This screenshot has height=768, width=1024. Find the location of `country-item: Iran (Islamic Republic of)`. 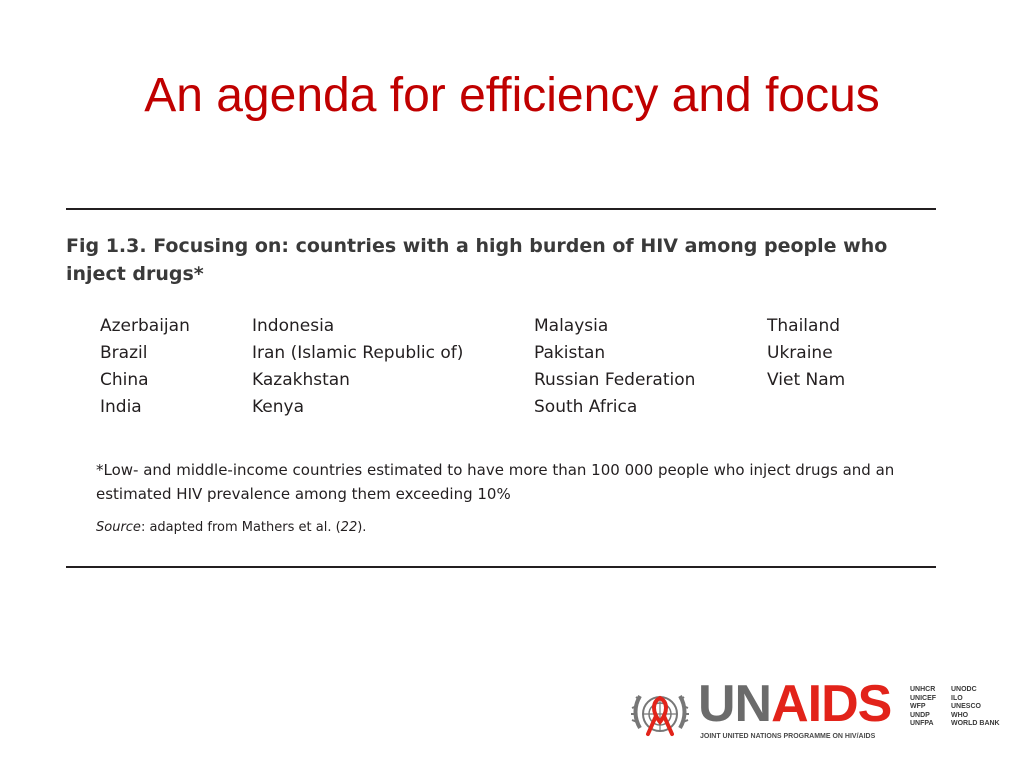

country-item: Iran (Islamic Republic of) is located at coordinates (358, 353).